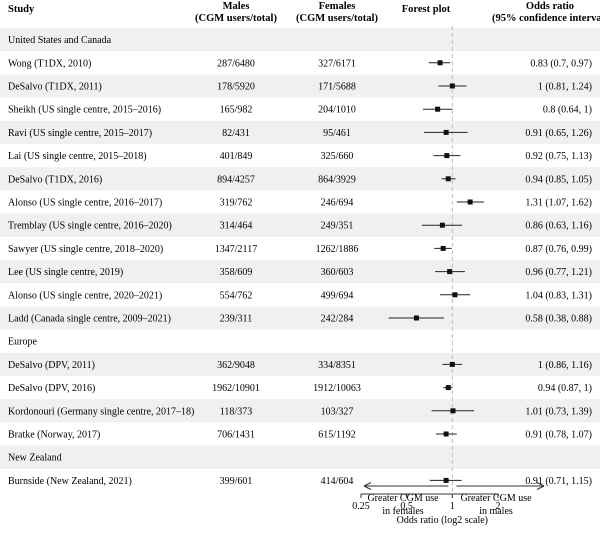 This screenshot has width=600, height=537. What do you see at coordinates (54, 435) in the screenshot?
I see `study-label: Bratke (Norway, 2017)` at bounding box center [54, 435].